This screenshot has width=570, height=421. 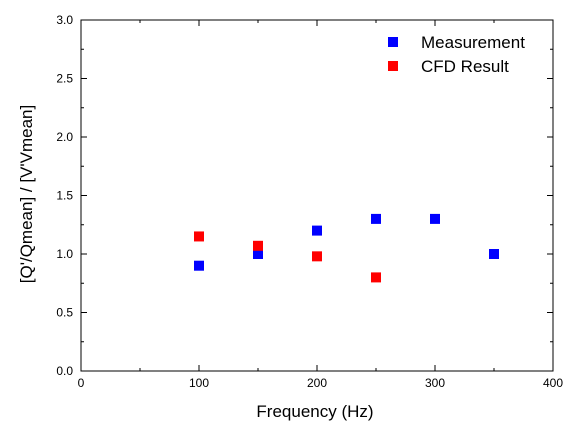 What do you see at coordinates (199, 383) in the screenshot?
I see `x-tick-label: 100` at bounding box center [199, 383].